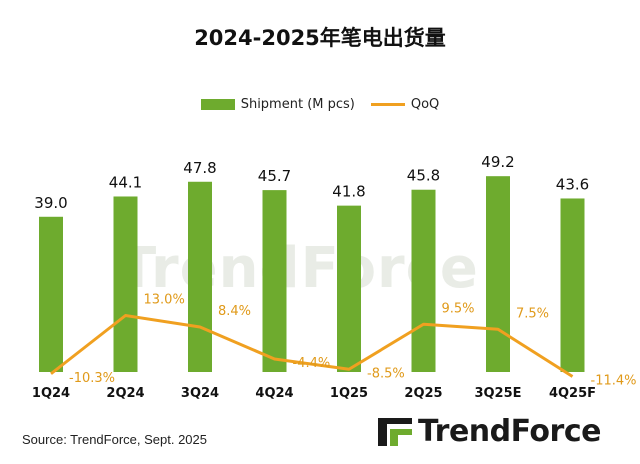  Describe the element at coordinates (425, 104) in the screenshot. I see `legend-label-qoq: QoQ` at that location.